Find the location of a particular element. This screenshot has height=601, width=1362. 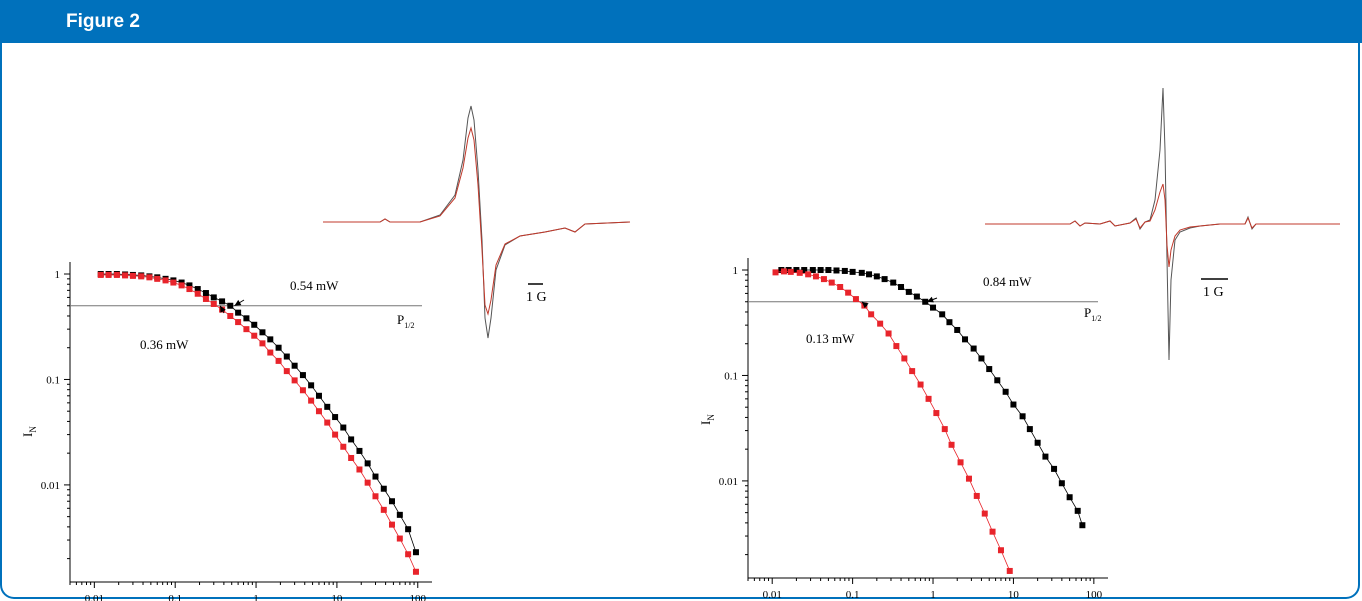

spectrum-right-red-trace is located at coordinates (1162, 225).